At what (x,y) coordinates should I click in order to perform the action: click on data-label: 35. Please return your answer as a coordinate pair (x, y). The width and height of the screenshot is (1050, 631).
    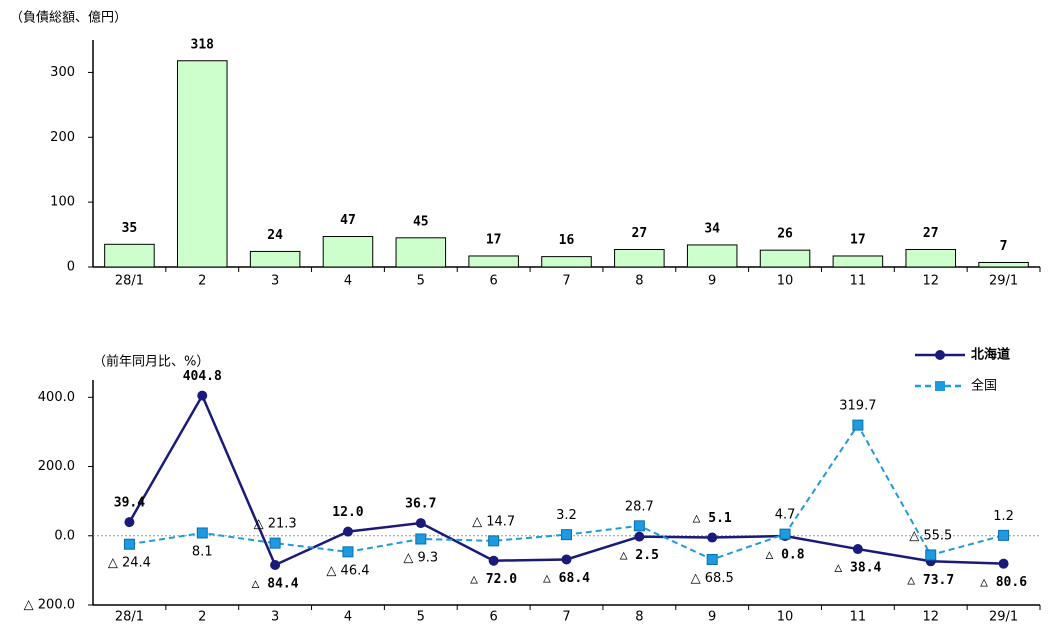
    Looking at the image, I should click on (130, 228).